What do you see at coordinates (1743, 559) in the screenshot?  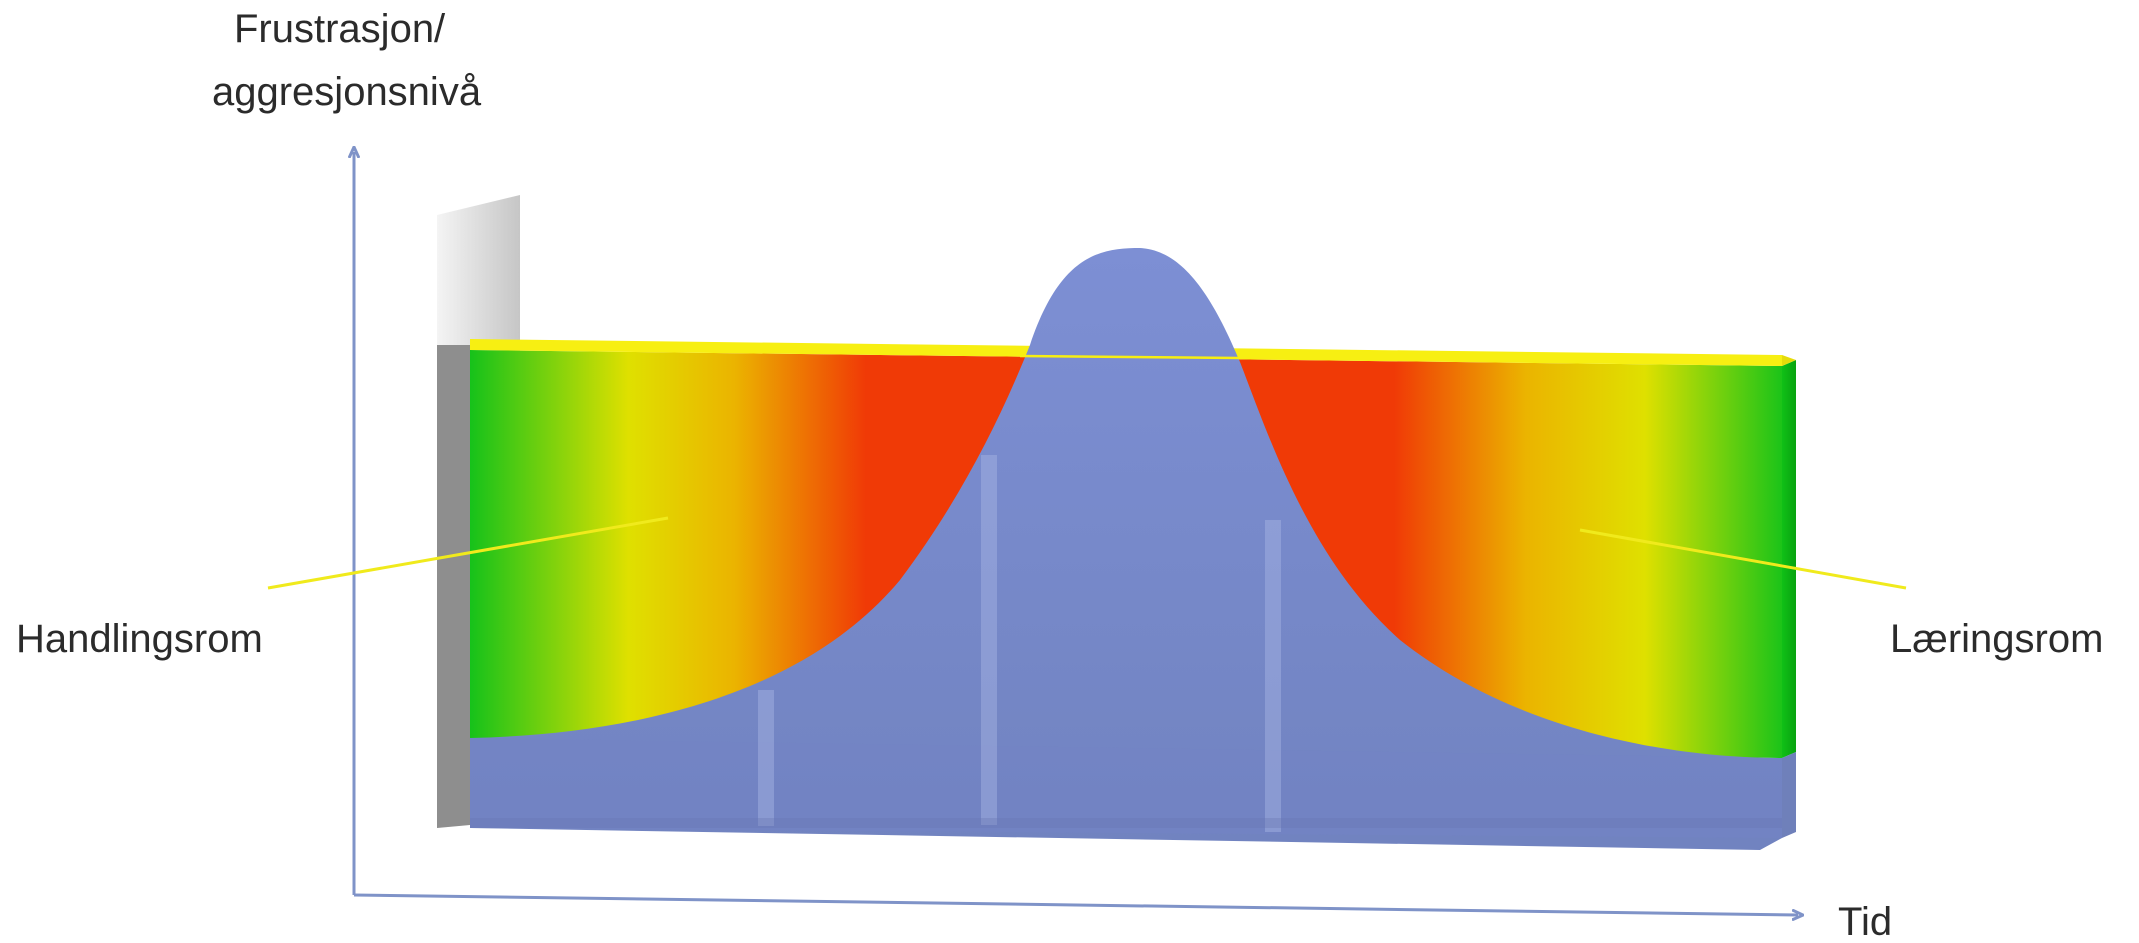 I see `right-label-pointer` at bounding box center [1743, 559].